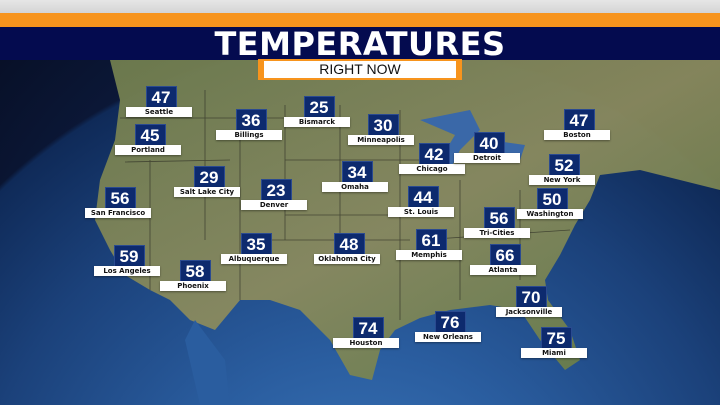 The image size is (720, 405). I want to click on city-st-louis: 44 St. Louis, so click(423, 201).